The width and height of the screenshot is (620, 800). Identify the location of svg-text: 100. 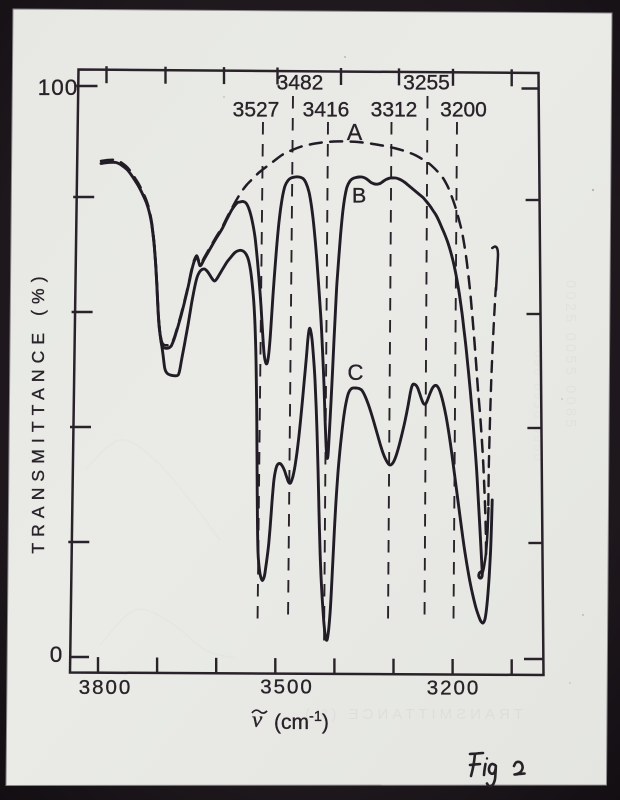
(58, 87).